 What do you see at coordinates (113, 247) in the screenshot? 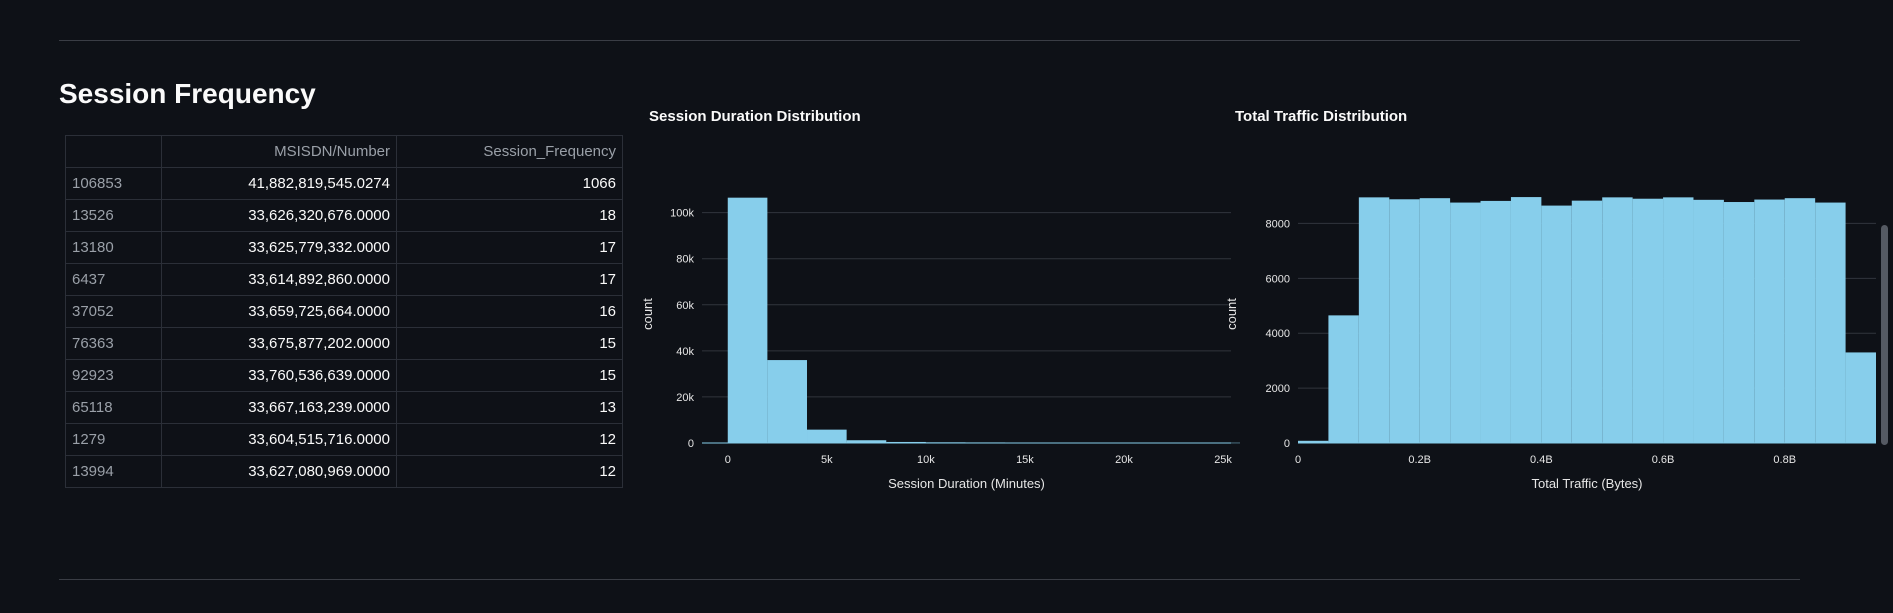
I see `row-index-cell: 13180` at bounding box center [113, 247].